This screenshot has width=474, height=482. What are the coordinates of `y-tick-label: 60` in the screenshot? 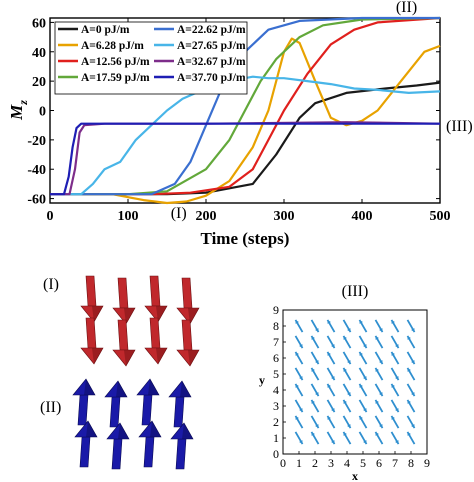 It's located at (39, 23).